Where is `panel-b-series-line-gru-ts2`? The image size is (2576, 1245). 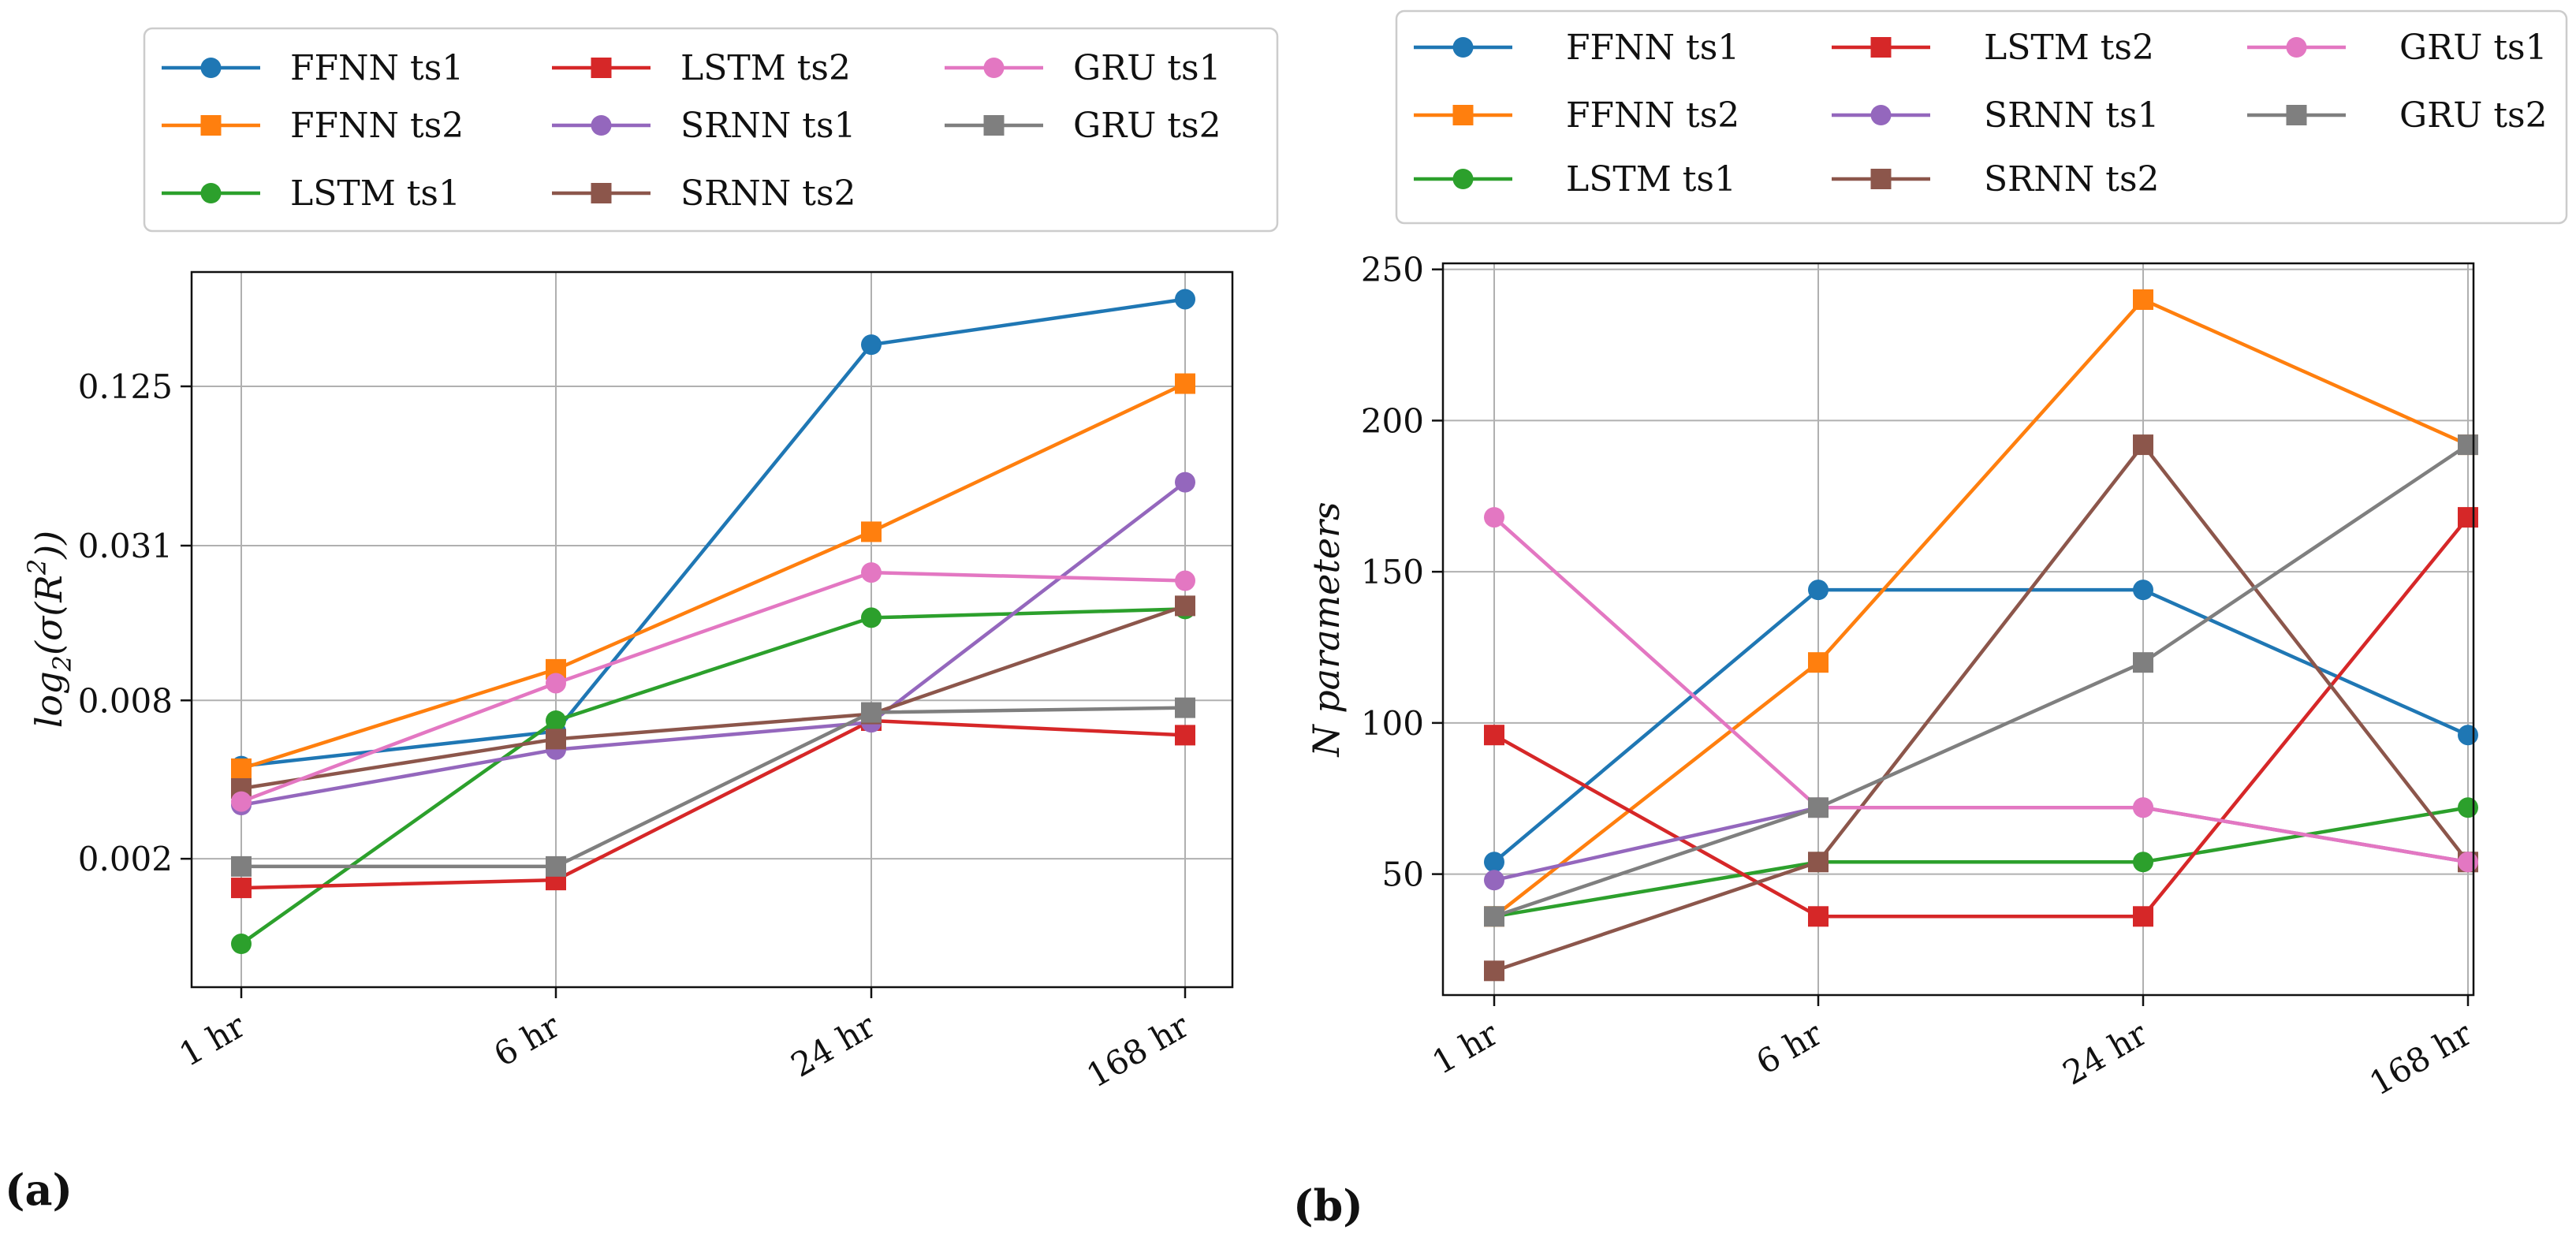
panel-b-series-line-gru-ts2 is located at coordinates (1981, 681).